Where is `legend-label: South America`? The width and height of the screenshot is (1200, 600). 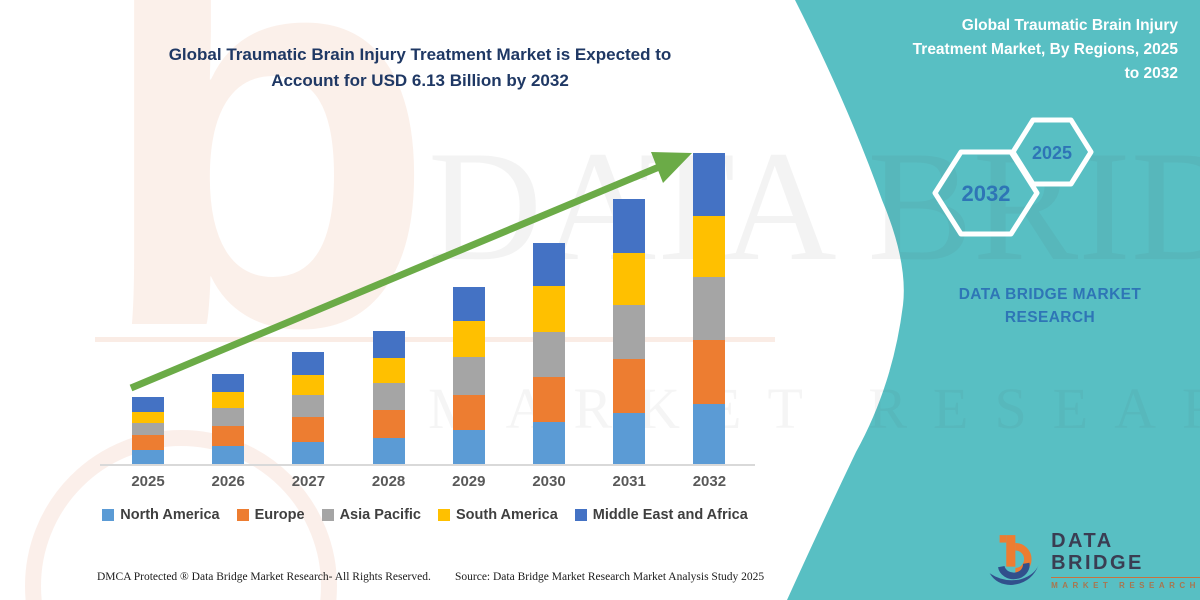 legend-label: South America is located at coordinates (507, 515).